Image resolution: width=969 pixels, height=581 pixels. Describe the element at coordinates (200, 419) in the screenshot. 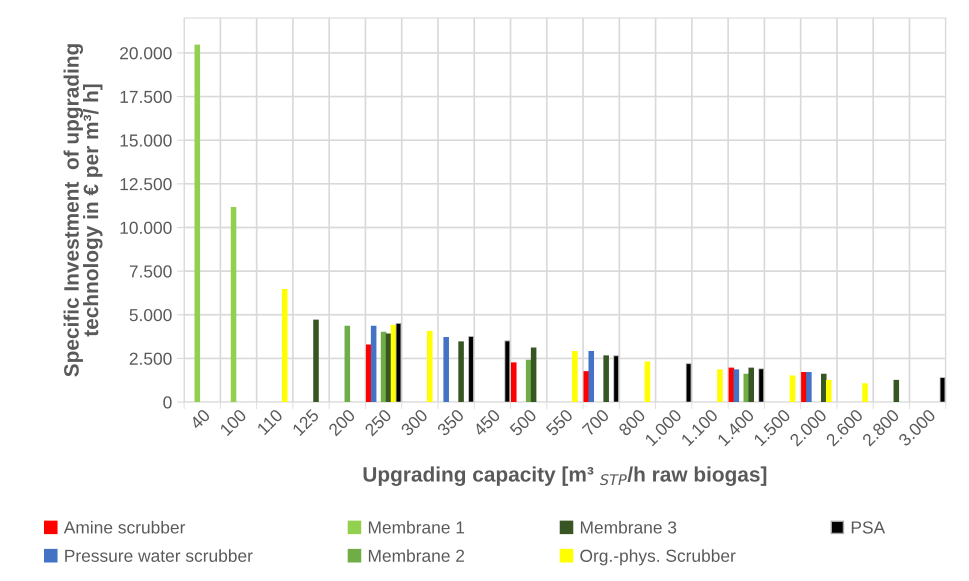

I see `x-tick-label: 40` at that location.